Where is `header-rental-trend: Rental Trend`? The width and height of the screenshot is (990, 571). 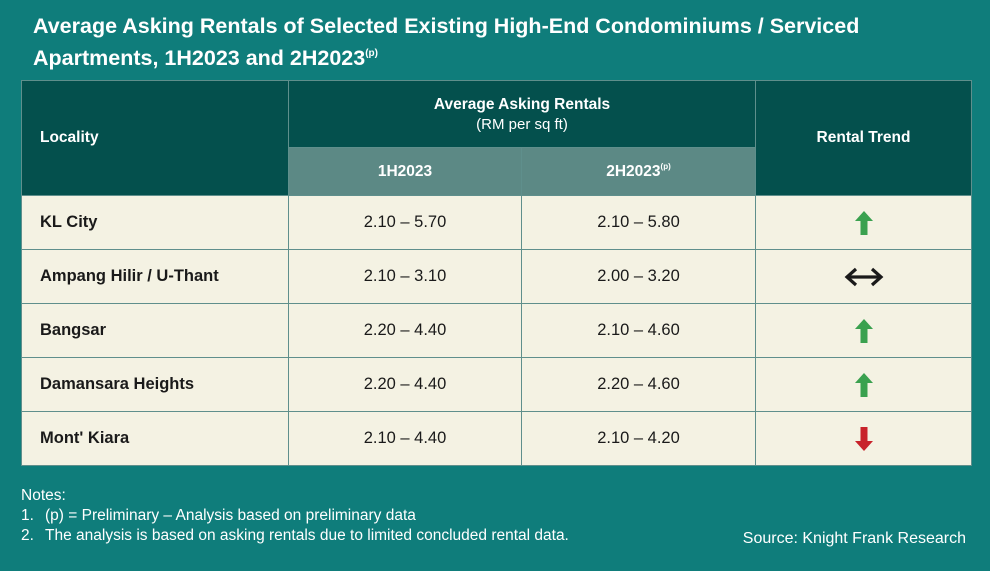 header-rental-trend: Rental Trend is located at coordinates (863, 138).